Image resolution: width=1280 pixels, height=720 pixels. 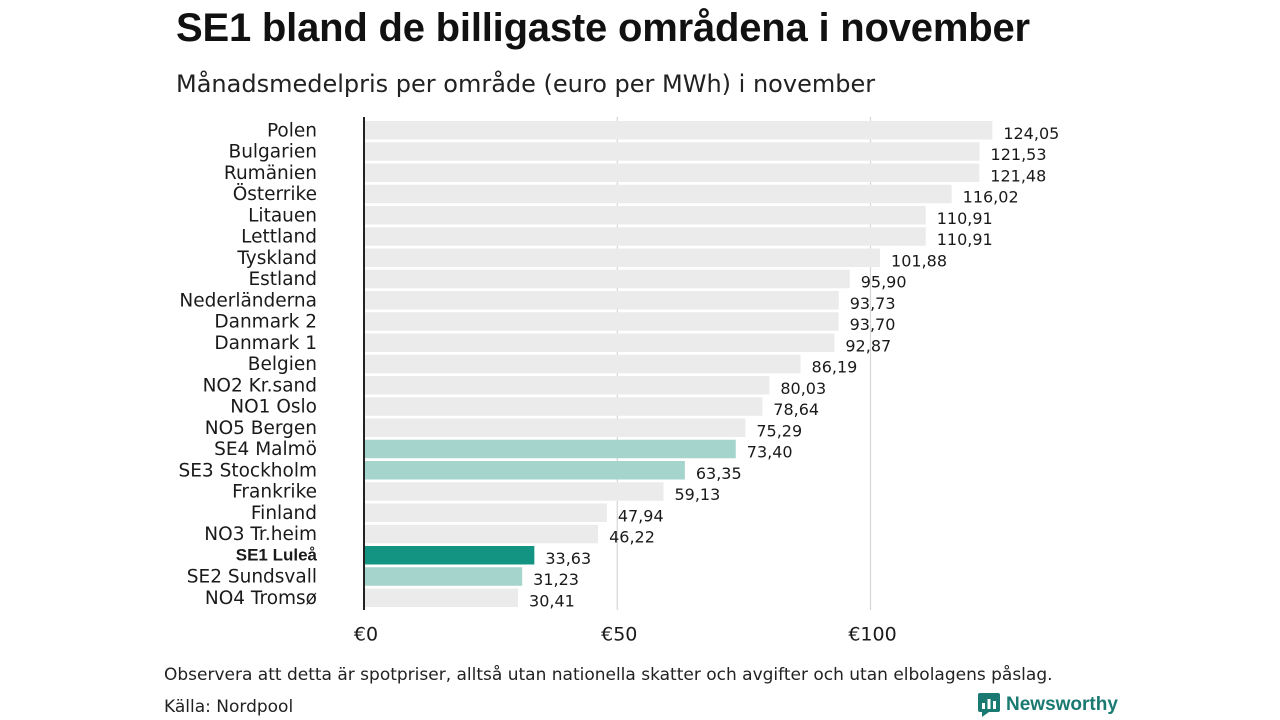 I want to click on category-label: NO1 Oslo, so click(x=273, y=407).